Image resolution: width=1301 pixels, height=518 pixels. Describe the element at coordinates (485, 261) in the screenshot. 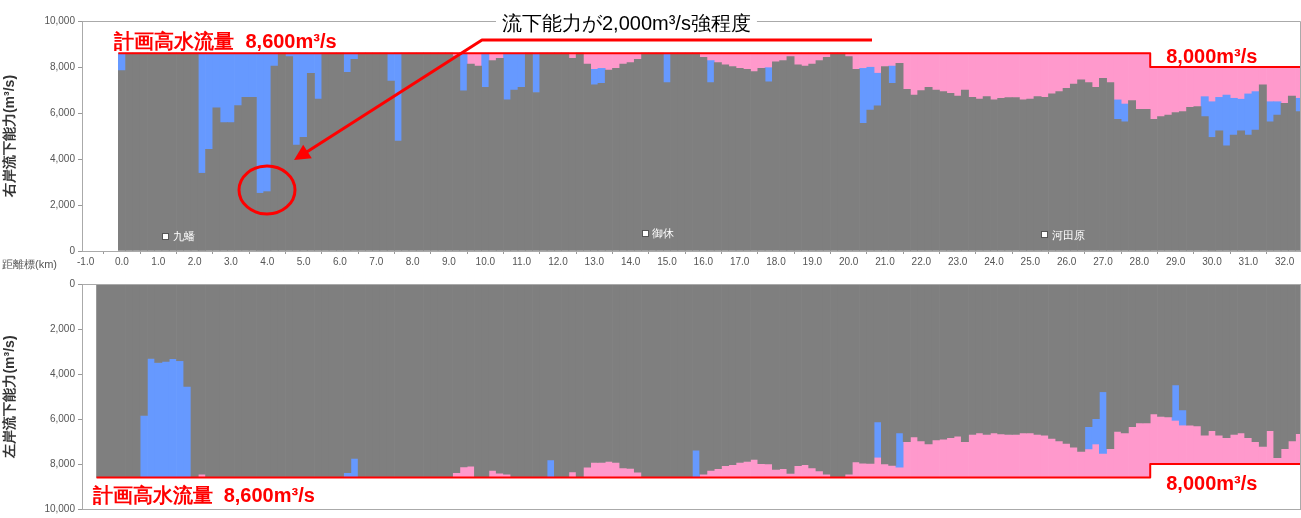

I see `x-tick-label: 10.0` at that location.